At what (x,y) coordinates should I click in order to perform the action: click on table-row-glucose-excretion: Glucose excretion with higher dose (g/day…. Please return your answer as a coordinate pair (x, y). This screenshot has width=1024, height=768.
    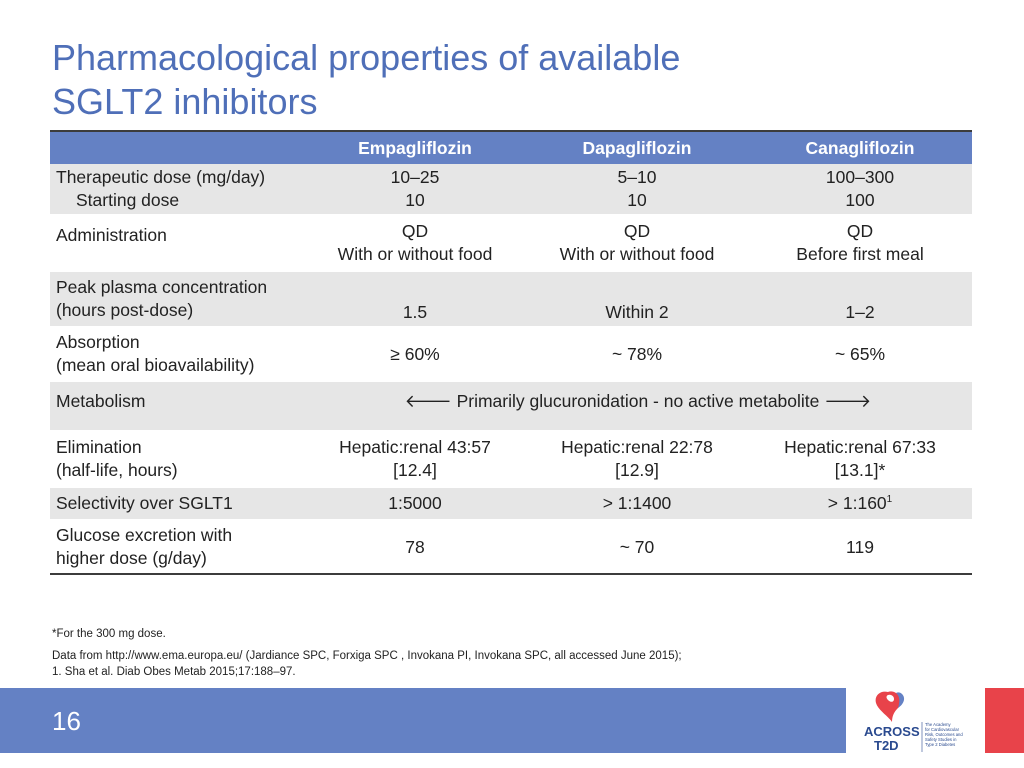
    Looking at the image, I should click on (511, 547).